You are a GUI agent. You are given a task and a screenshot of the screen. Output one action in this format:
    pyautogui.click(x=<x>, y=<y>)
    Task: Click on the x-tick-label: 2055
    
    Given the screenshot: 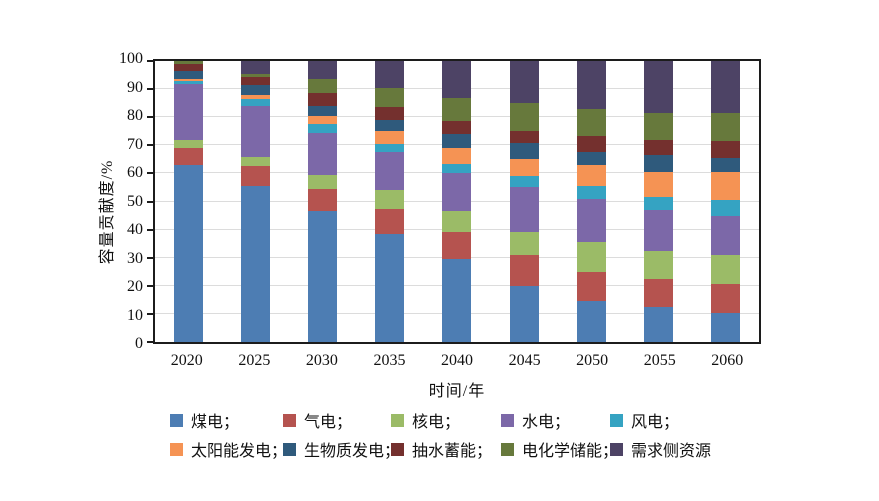 What is the action you would take?
    pyautogui.click(x=659, y=360)
    